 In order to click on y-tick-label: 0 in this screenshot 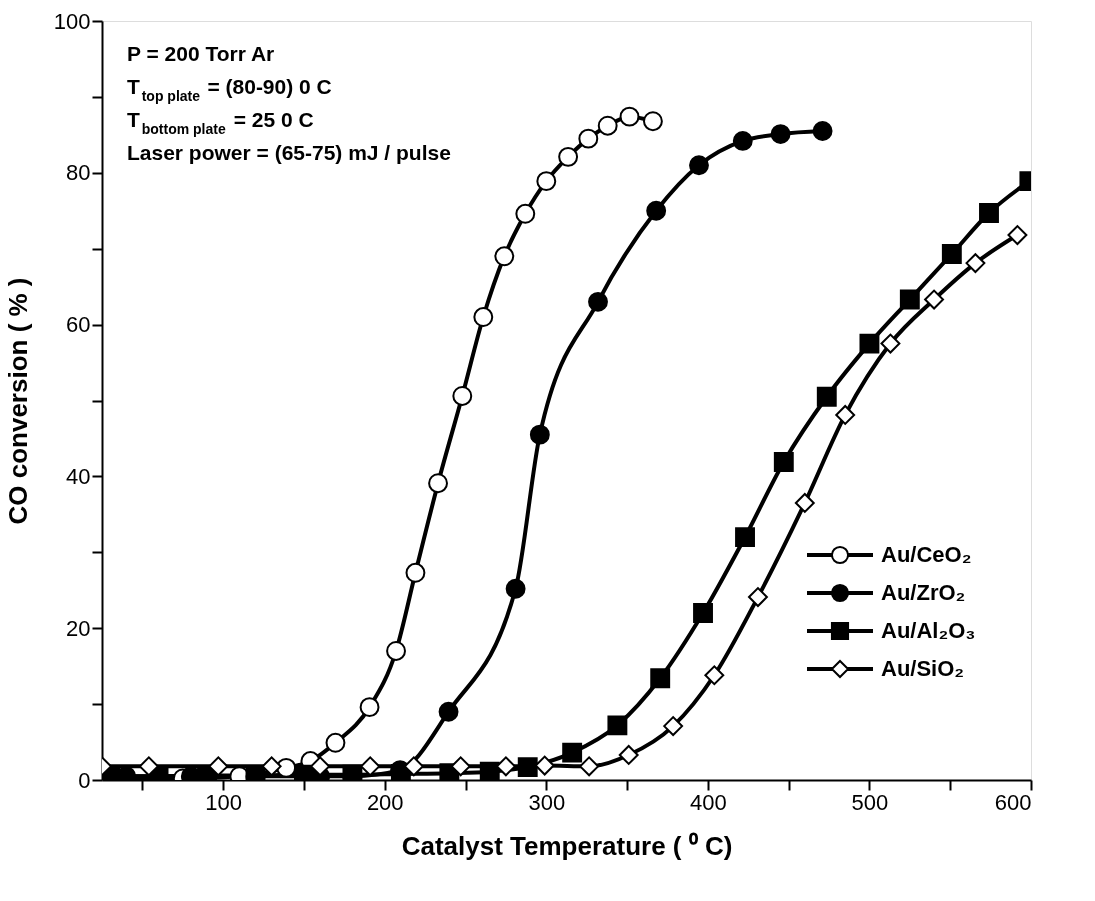, I will do `click(84, 780)`.